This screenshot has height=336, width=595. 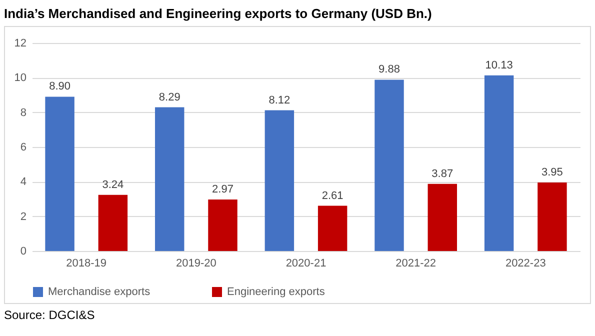 I want to click on data-label: 2.97, so click(x=223, y=190).